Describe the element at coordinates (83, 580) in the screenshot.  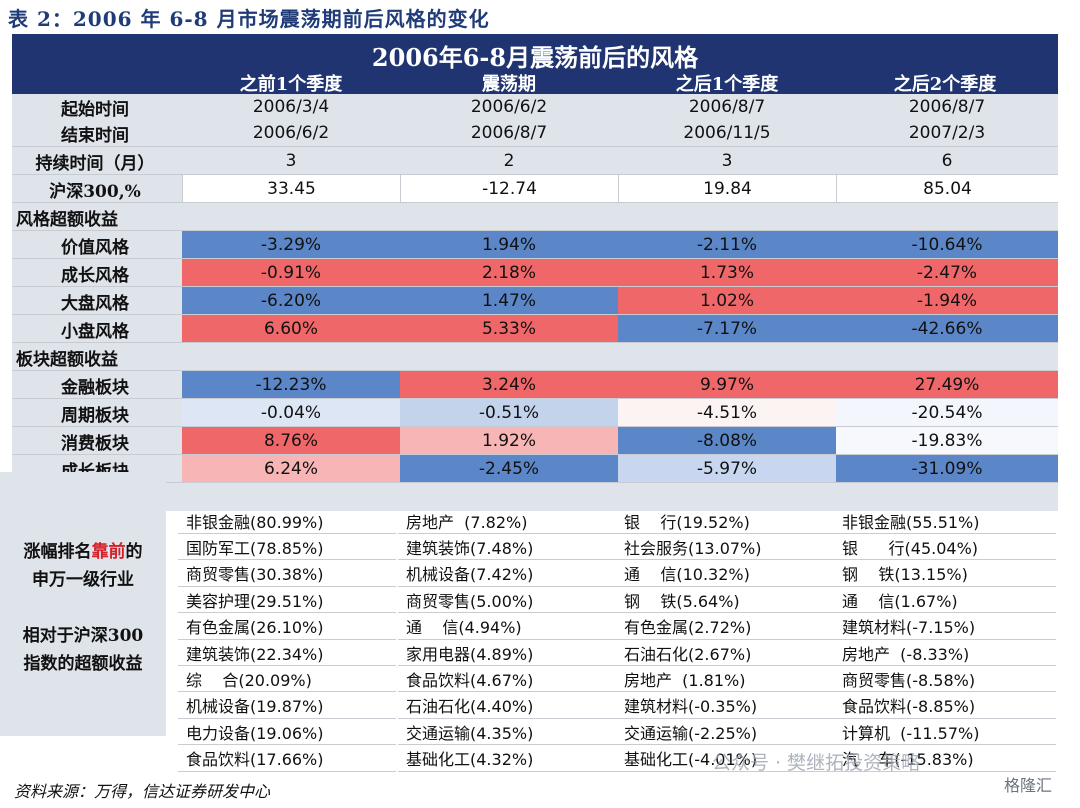
I see `industry-label-text: 申万一级行业` at that location.